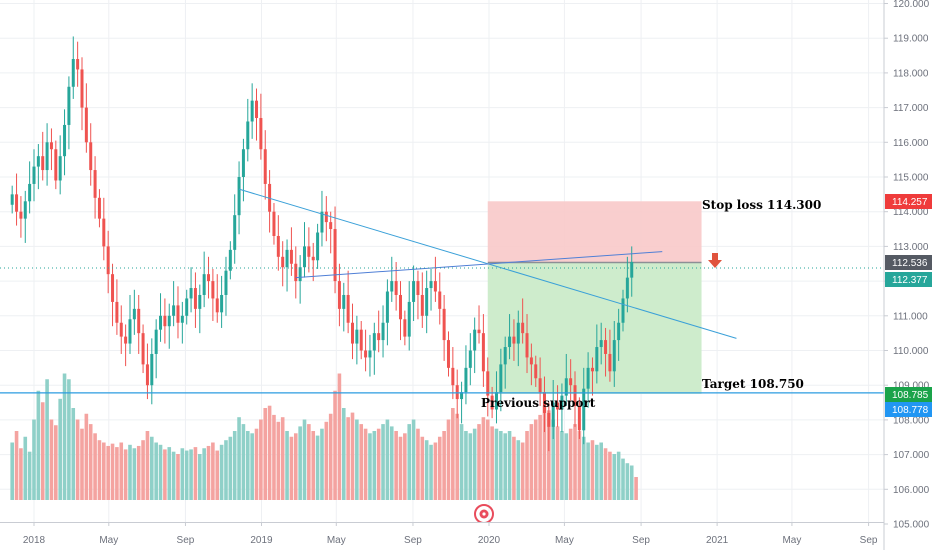  Describe the element at coordinates (450, 534) in the screenshot. I see `x-axis-ticks: 2018 May Sep 2019 May Sep 2020 May Sep 2021 May Sep` at that location.